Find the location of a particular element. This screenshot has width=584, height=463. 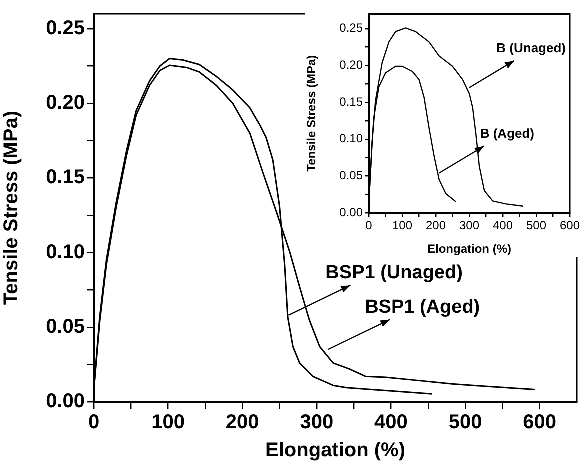

annotation: BSP1 (Unaged) is located at coordinates (394, 273).